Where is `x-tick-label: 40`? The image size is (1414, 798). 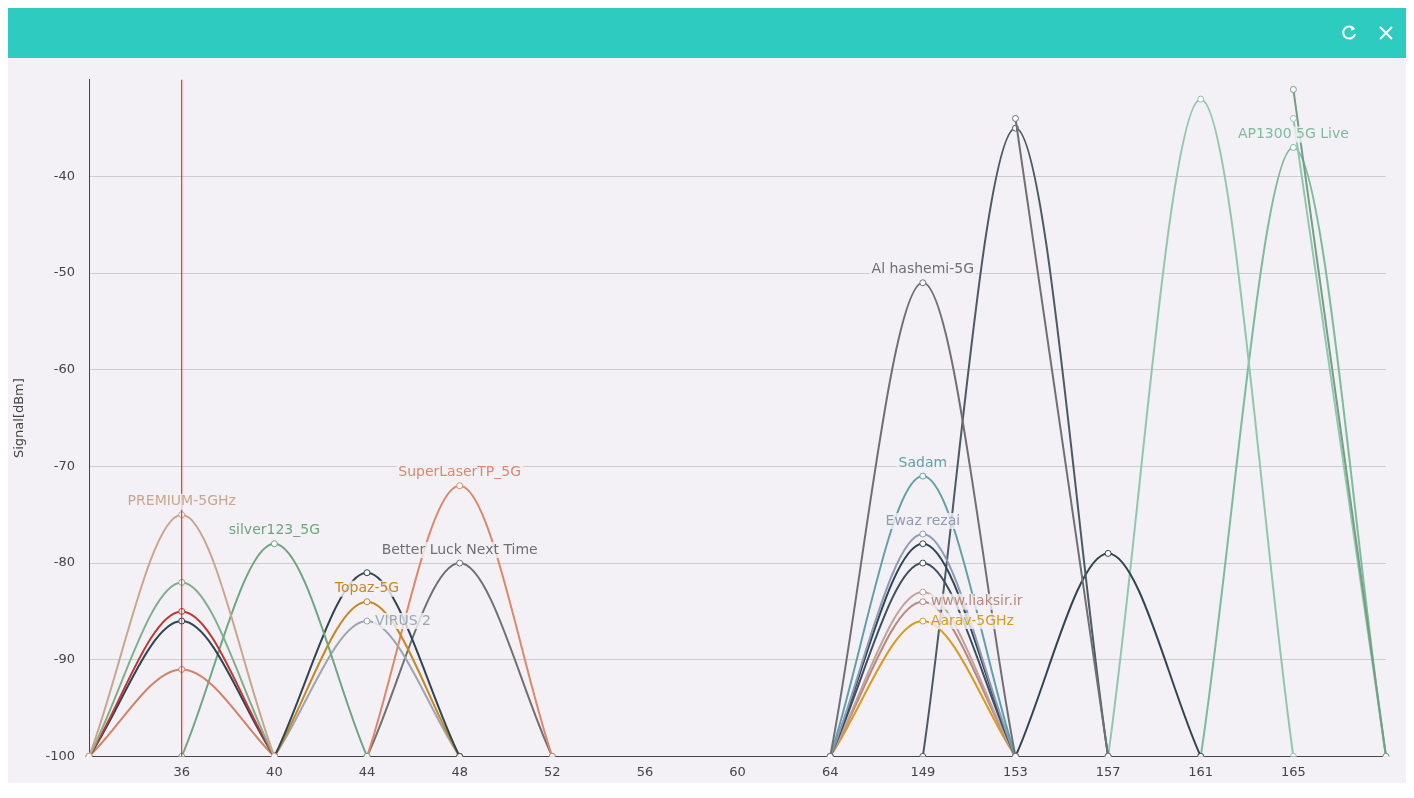
x-tick-label: 40 is located at coordinates (274, 771).